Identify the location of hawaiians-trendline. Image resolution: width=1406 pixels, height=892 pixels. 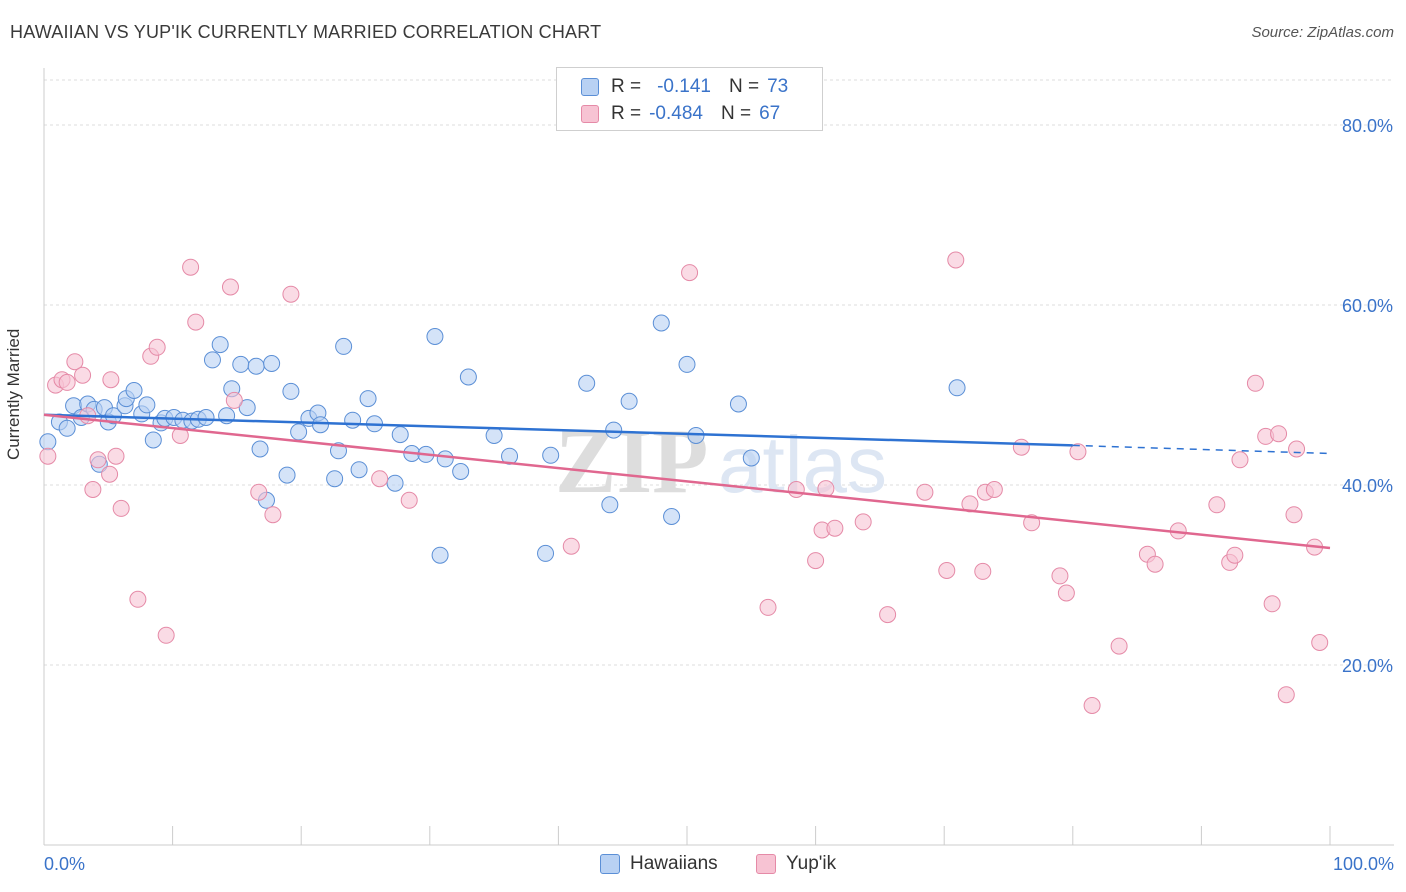
(558, 430).